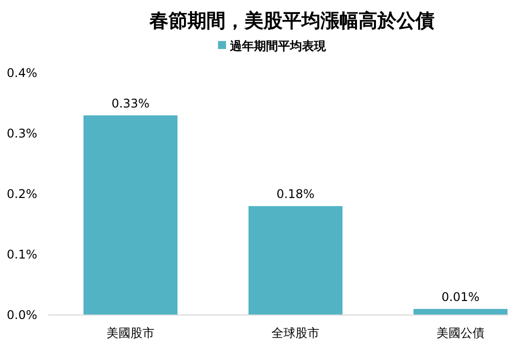 This screenshot has width=514, height=351. I want to click on data-label: 0.18%, so click(295, 194).